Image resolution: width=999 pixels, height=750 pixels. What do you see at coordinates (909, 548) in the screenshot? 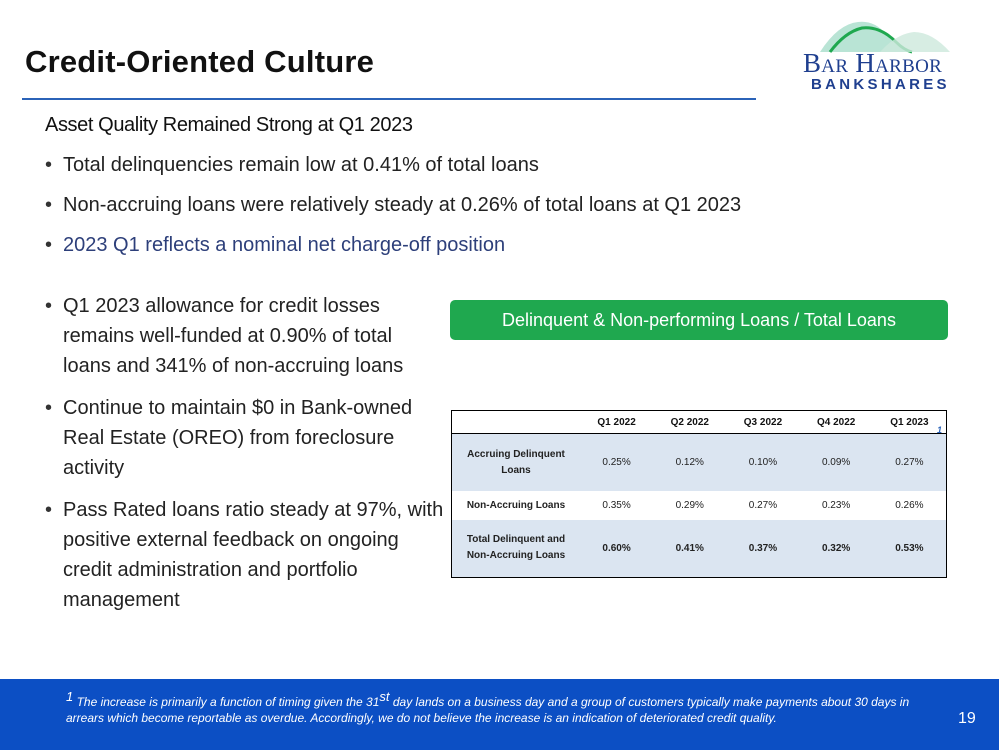
I see `table-cell: 0.53%` at bounding box center [909, 548].